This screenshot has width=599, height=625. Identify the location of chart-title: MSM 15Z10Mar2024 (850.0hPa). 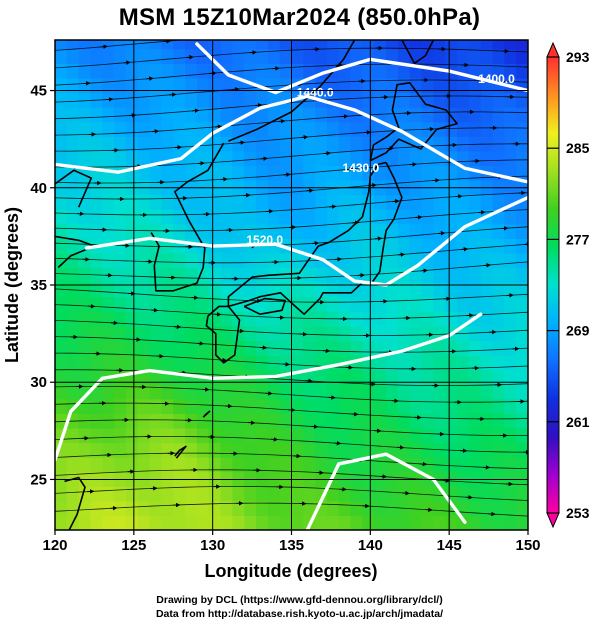
(299, 17).